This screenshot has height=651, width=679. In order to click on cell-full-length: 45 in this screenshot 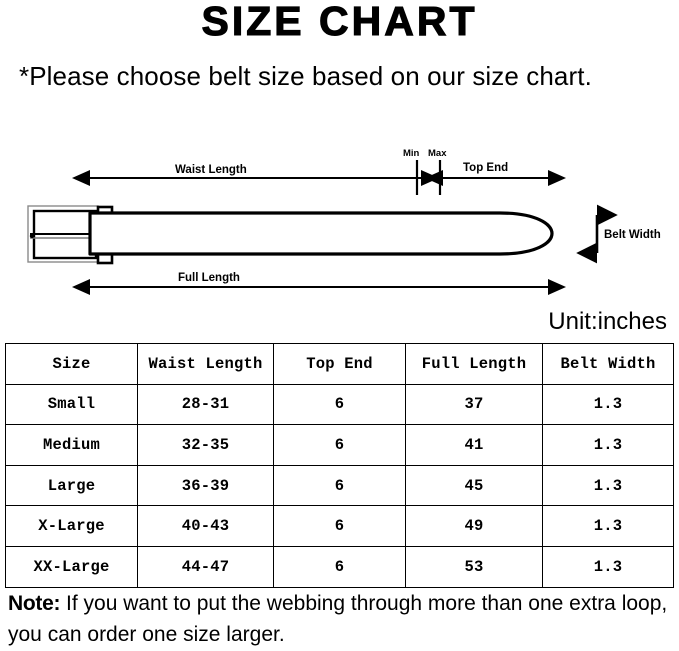, I will do `click(474, 485)`.